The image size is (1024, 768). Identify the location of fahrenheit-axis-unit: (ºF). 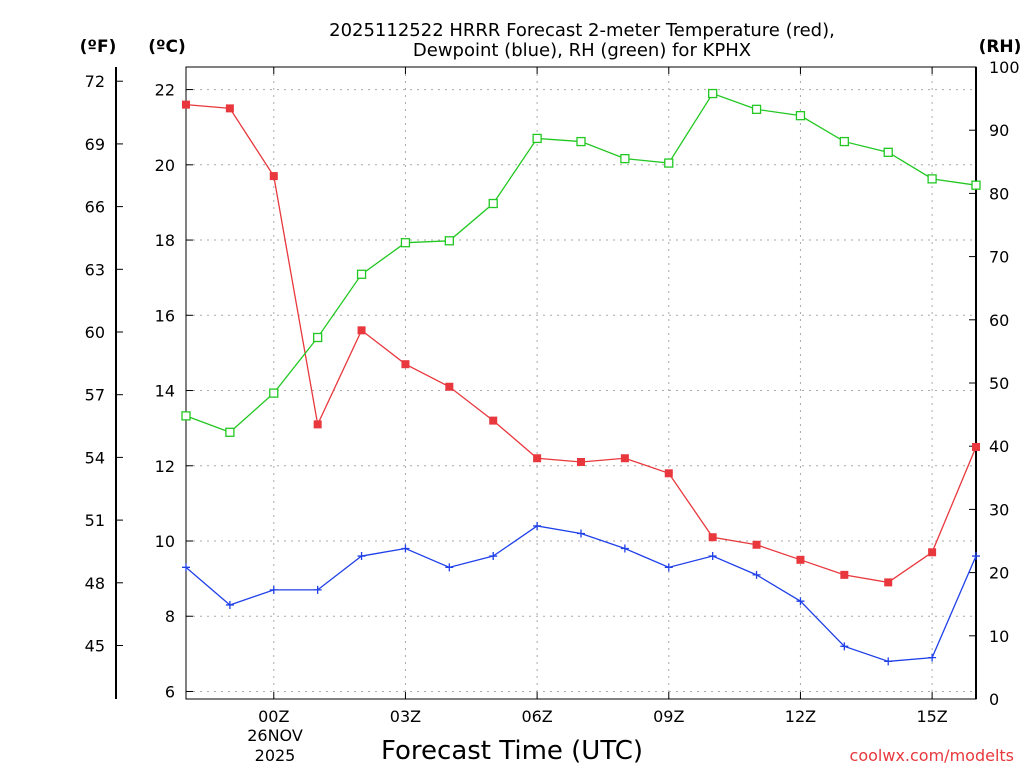
(98, 47).